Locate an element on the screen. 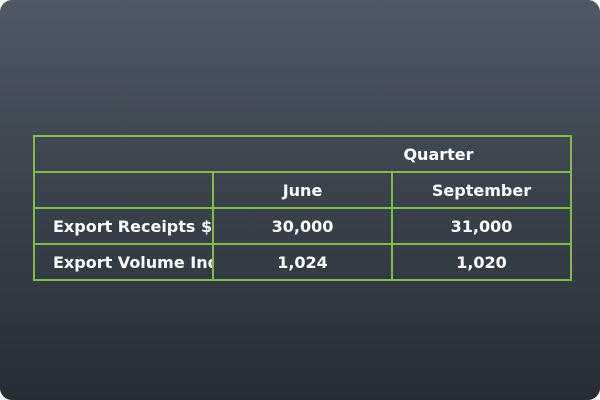  row-label: Export Receipts $M is located at coordinates (123, 226).